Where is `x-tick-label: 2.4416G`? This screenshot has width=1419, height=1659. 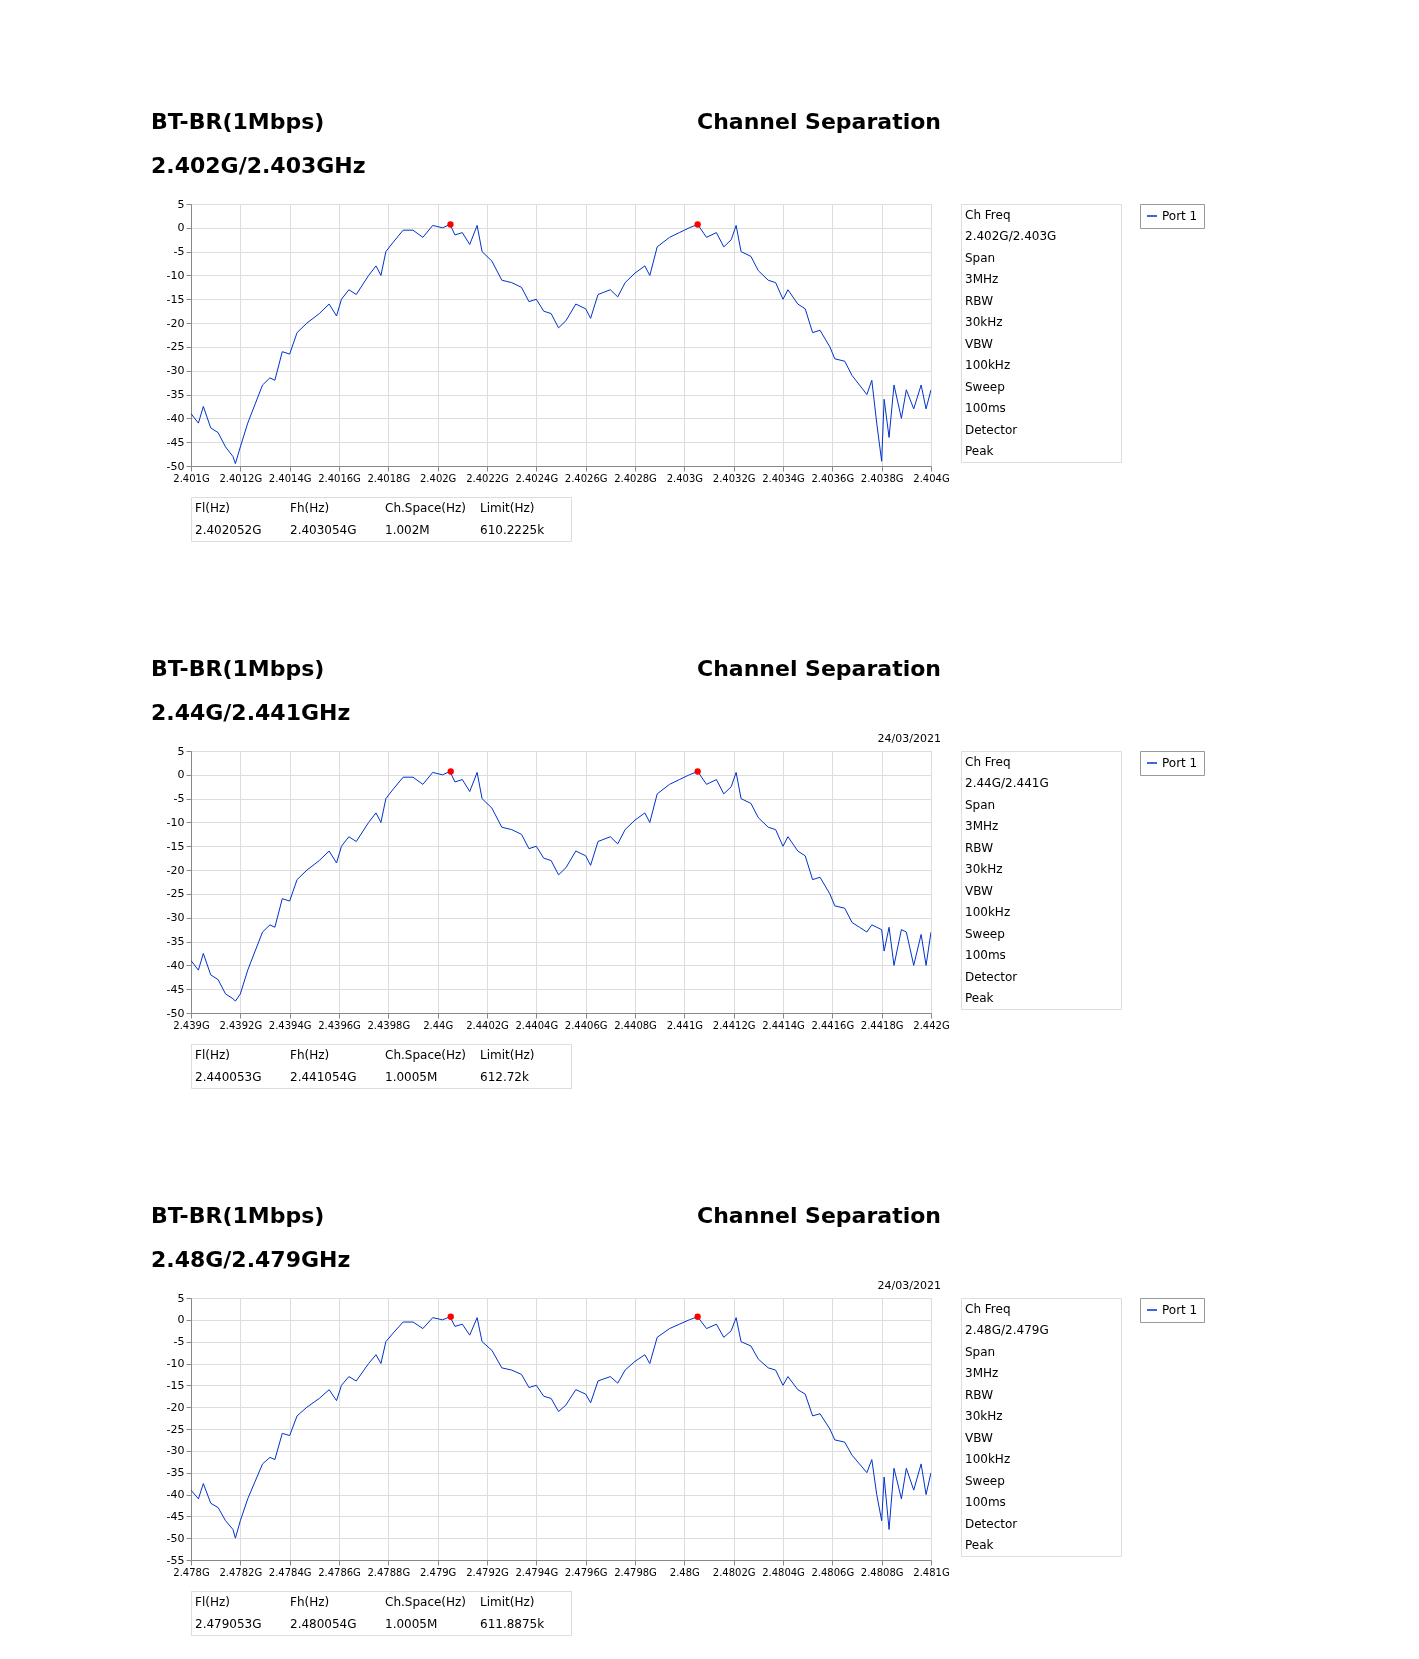
x-tick-label: 2.4416G is located at coordinates (833, 1025).